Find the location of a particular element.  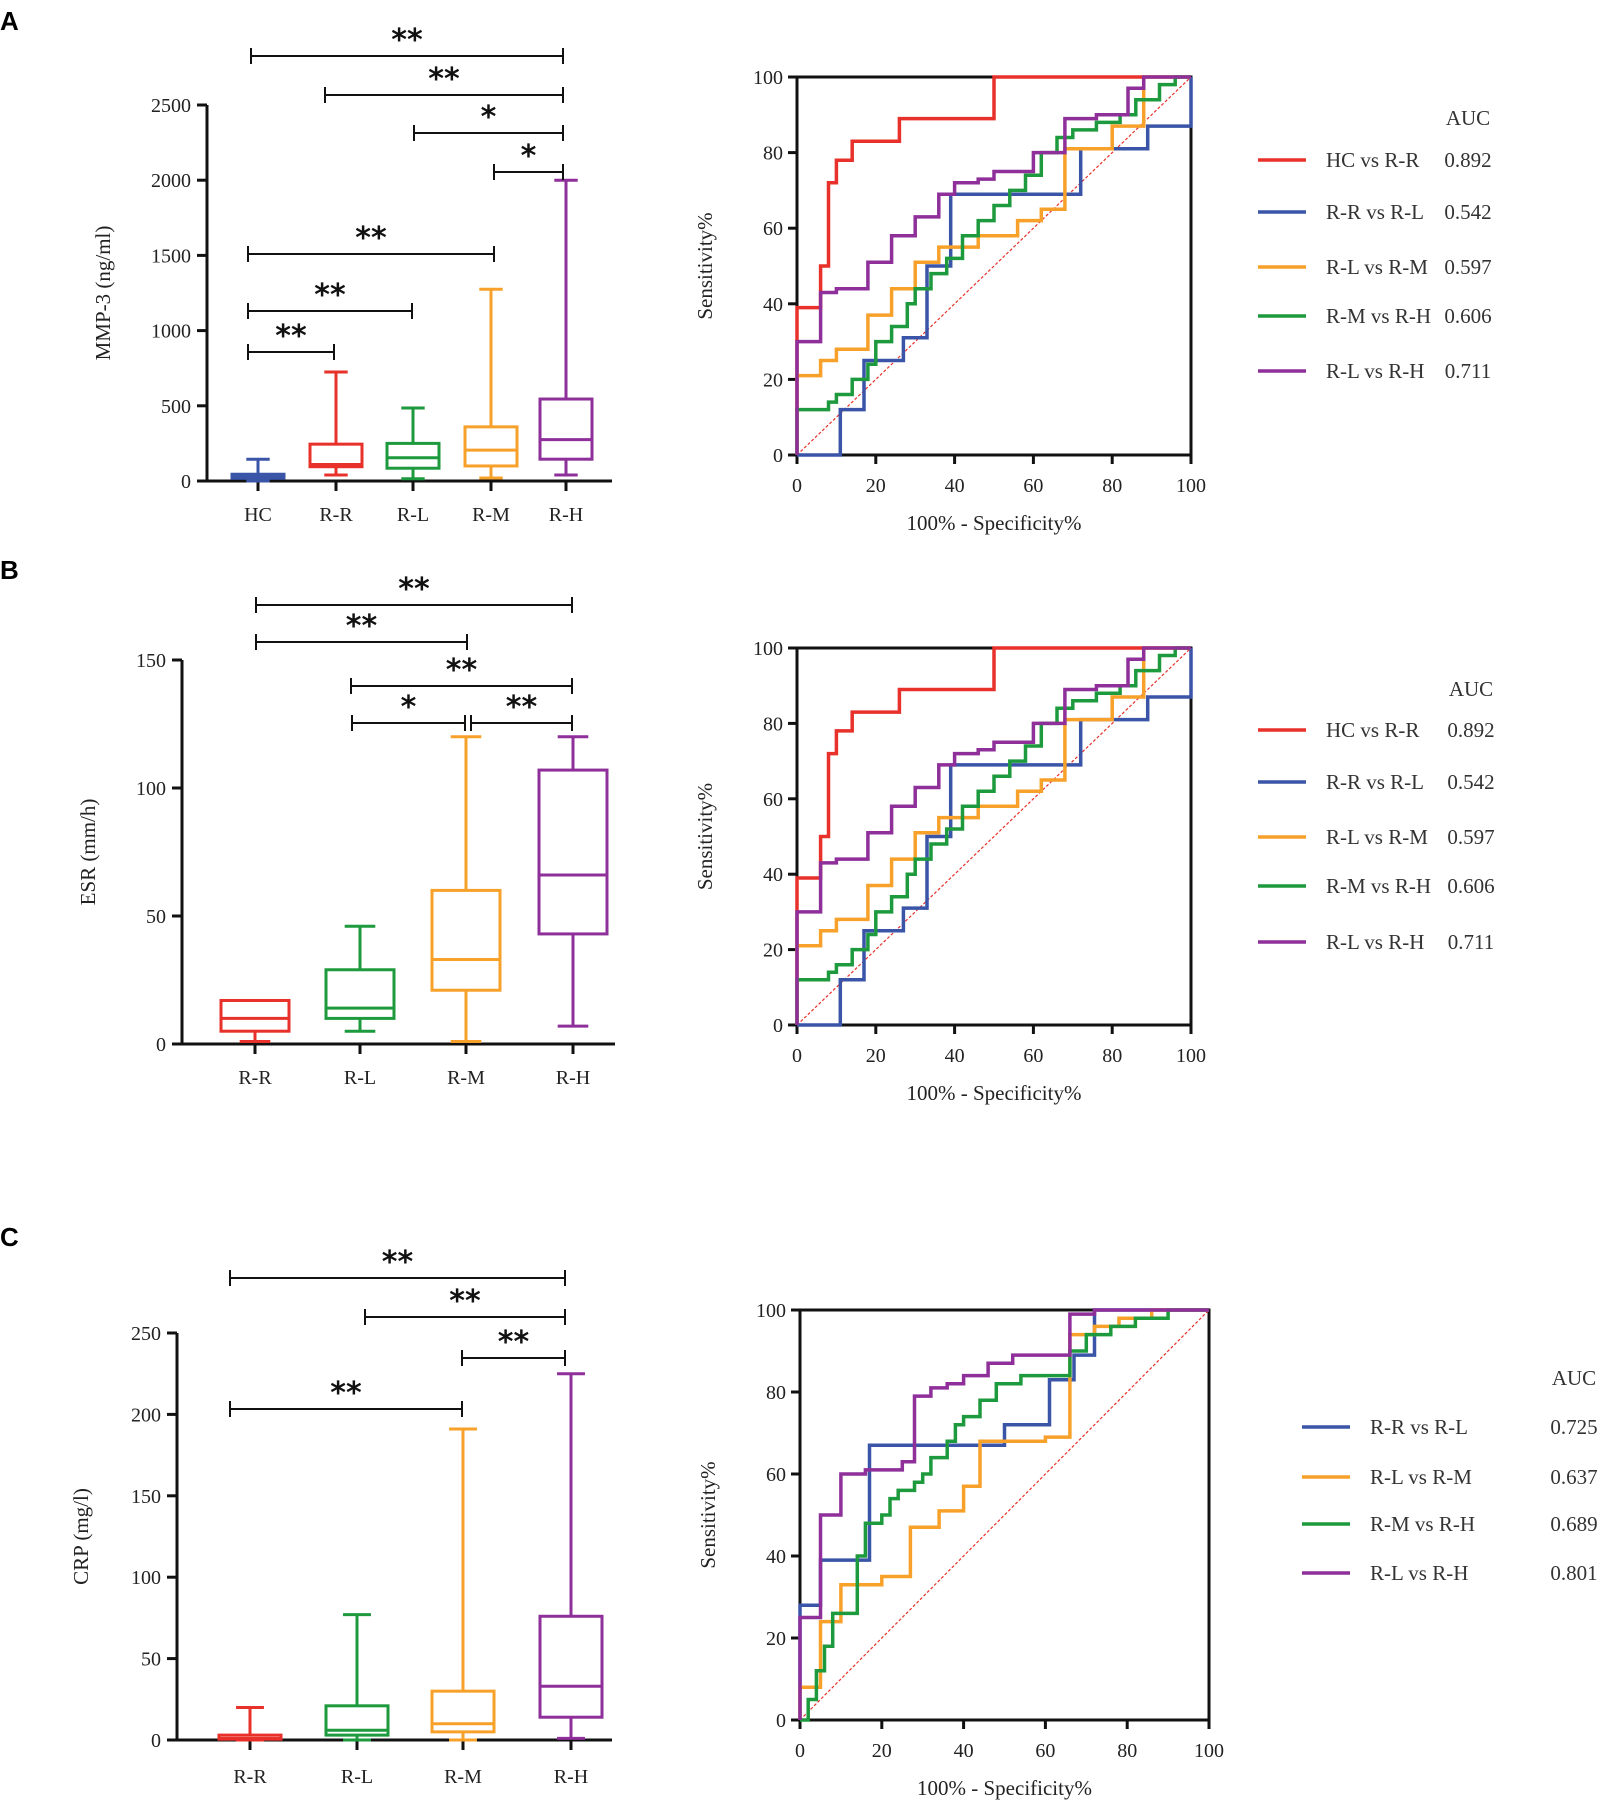

x-tick-label: R-L is located at coordinates (357, 1777).